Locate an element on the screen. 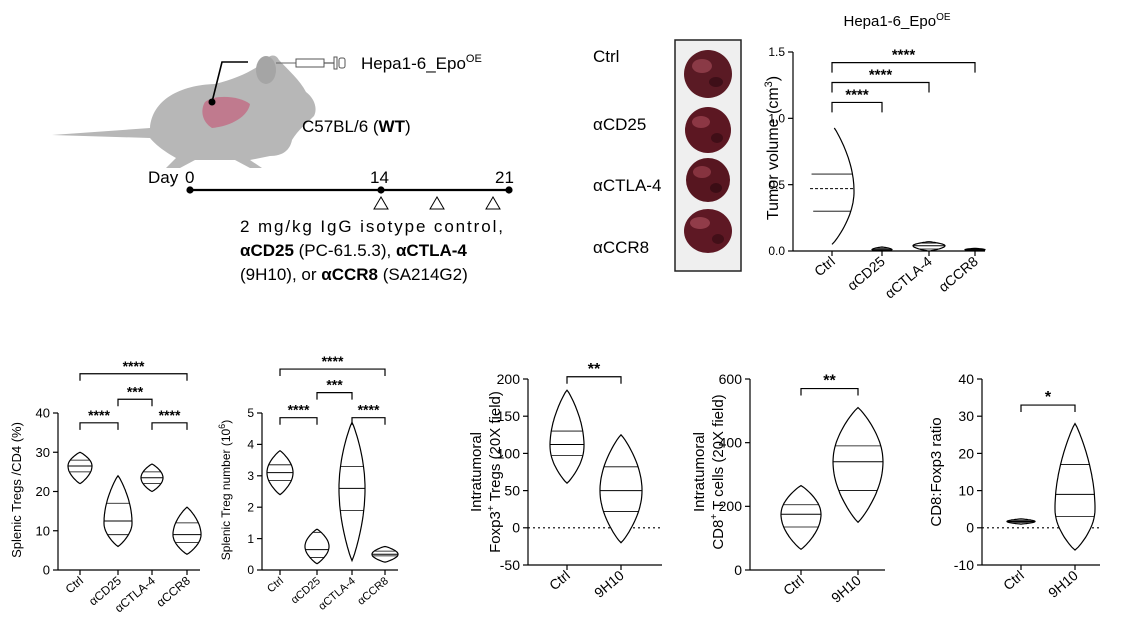  foxp3-chart: -50 0 50 100 150 200 Ctrl 9H10 ** is located at coordinates (579, 481).